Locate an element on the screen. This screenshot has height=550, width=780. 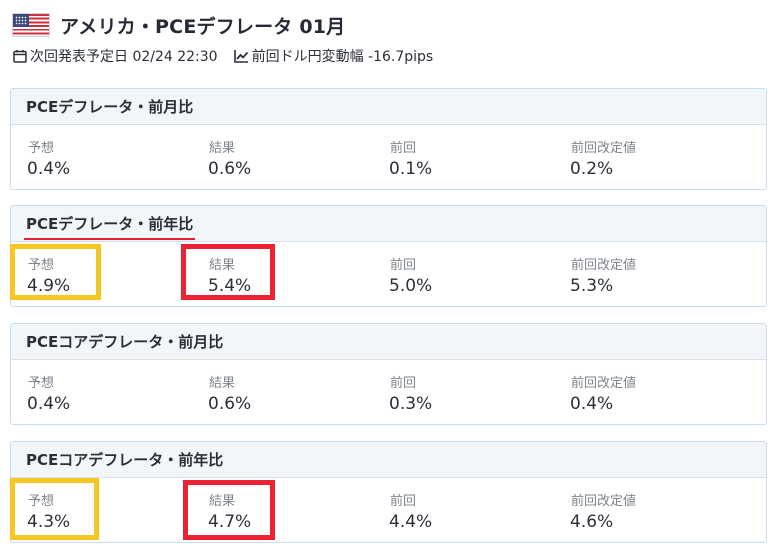
previous-cell: 前回 5.0% is located at coordinates (463, 274).